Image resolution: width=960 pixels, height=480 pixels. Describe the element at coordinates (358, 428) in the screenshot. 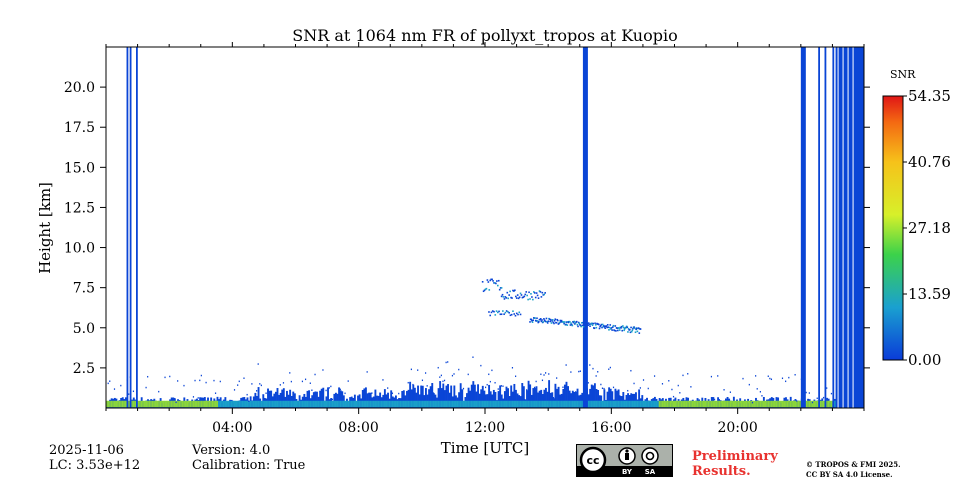

I see `x-tick-label: 08:00` at that location.